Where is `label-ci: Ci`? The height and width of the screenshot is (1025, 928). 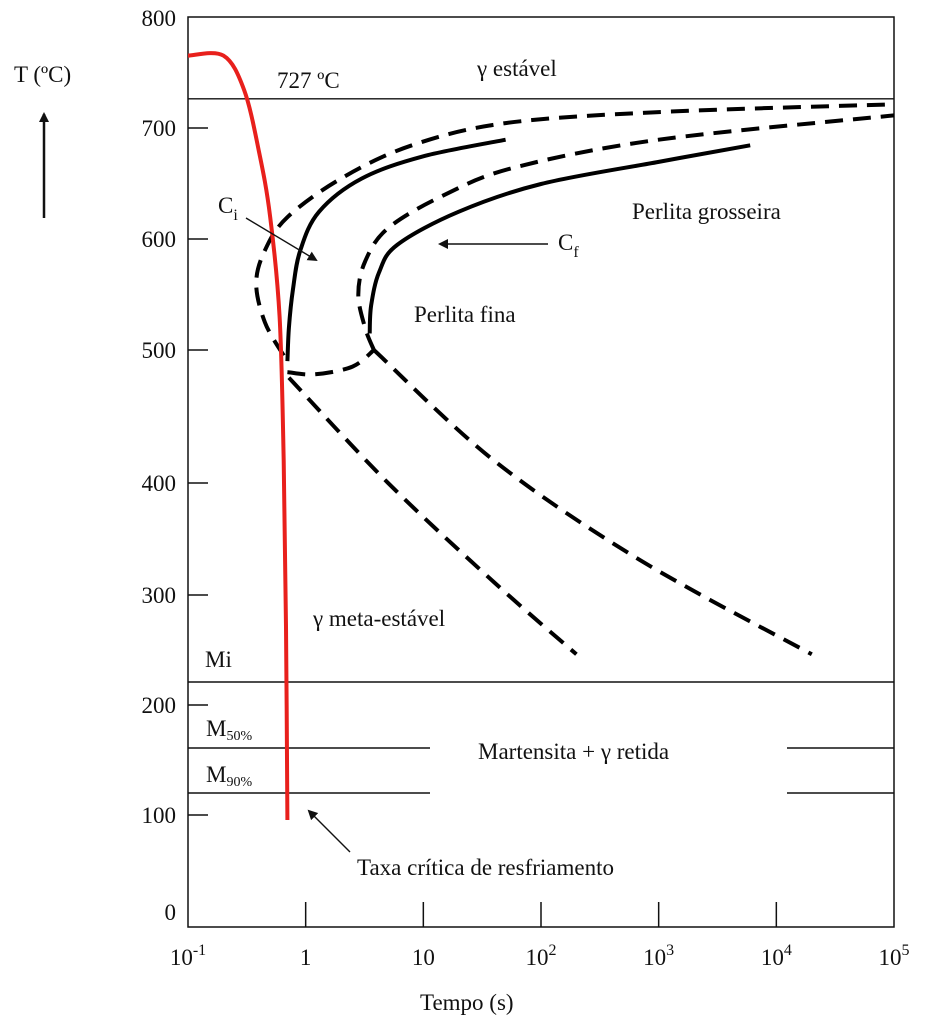
label-ci: Ci is located at coordinates (228, 208).